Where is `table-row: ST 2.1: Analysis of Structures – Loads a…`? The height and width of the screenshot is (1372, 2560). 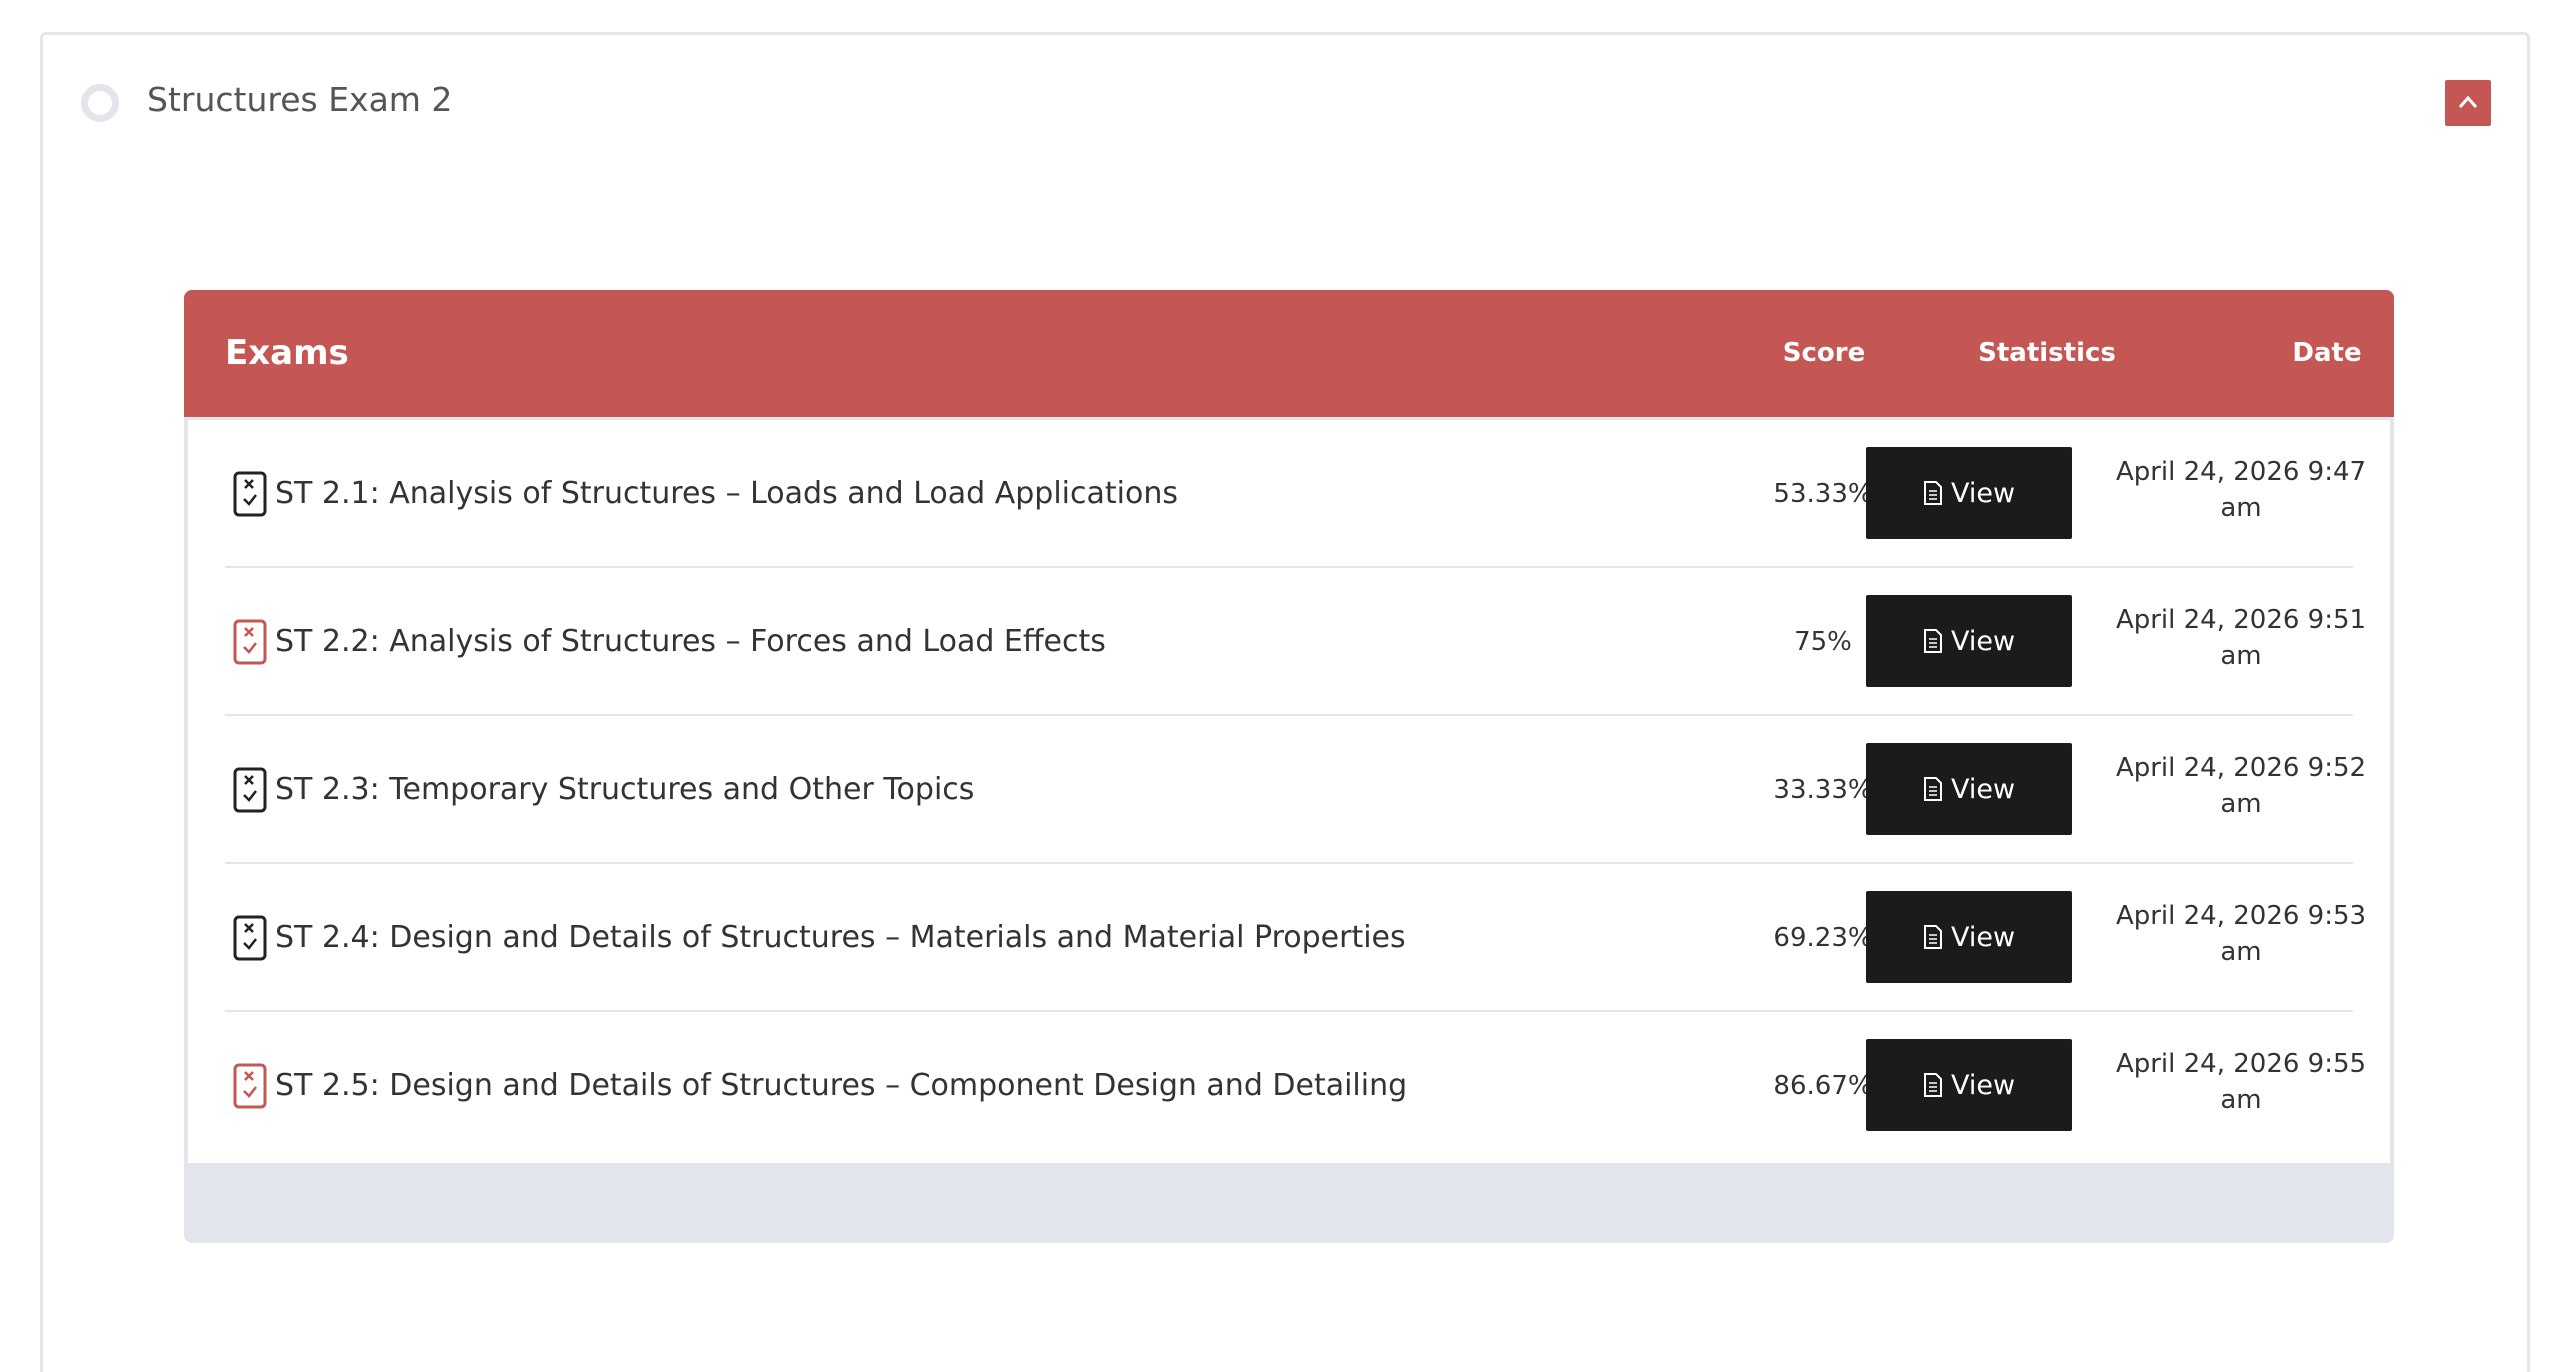 table-row: ST 2.1: Analysis of Structures – Loads a… is located at coordinates (1295, 494).